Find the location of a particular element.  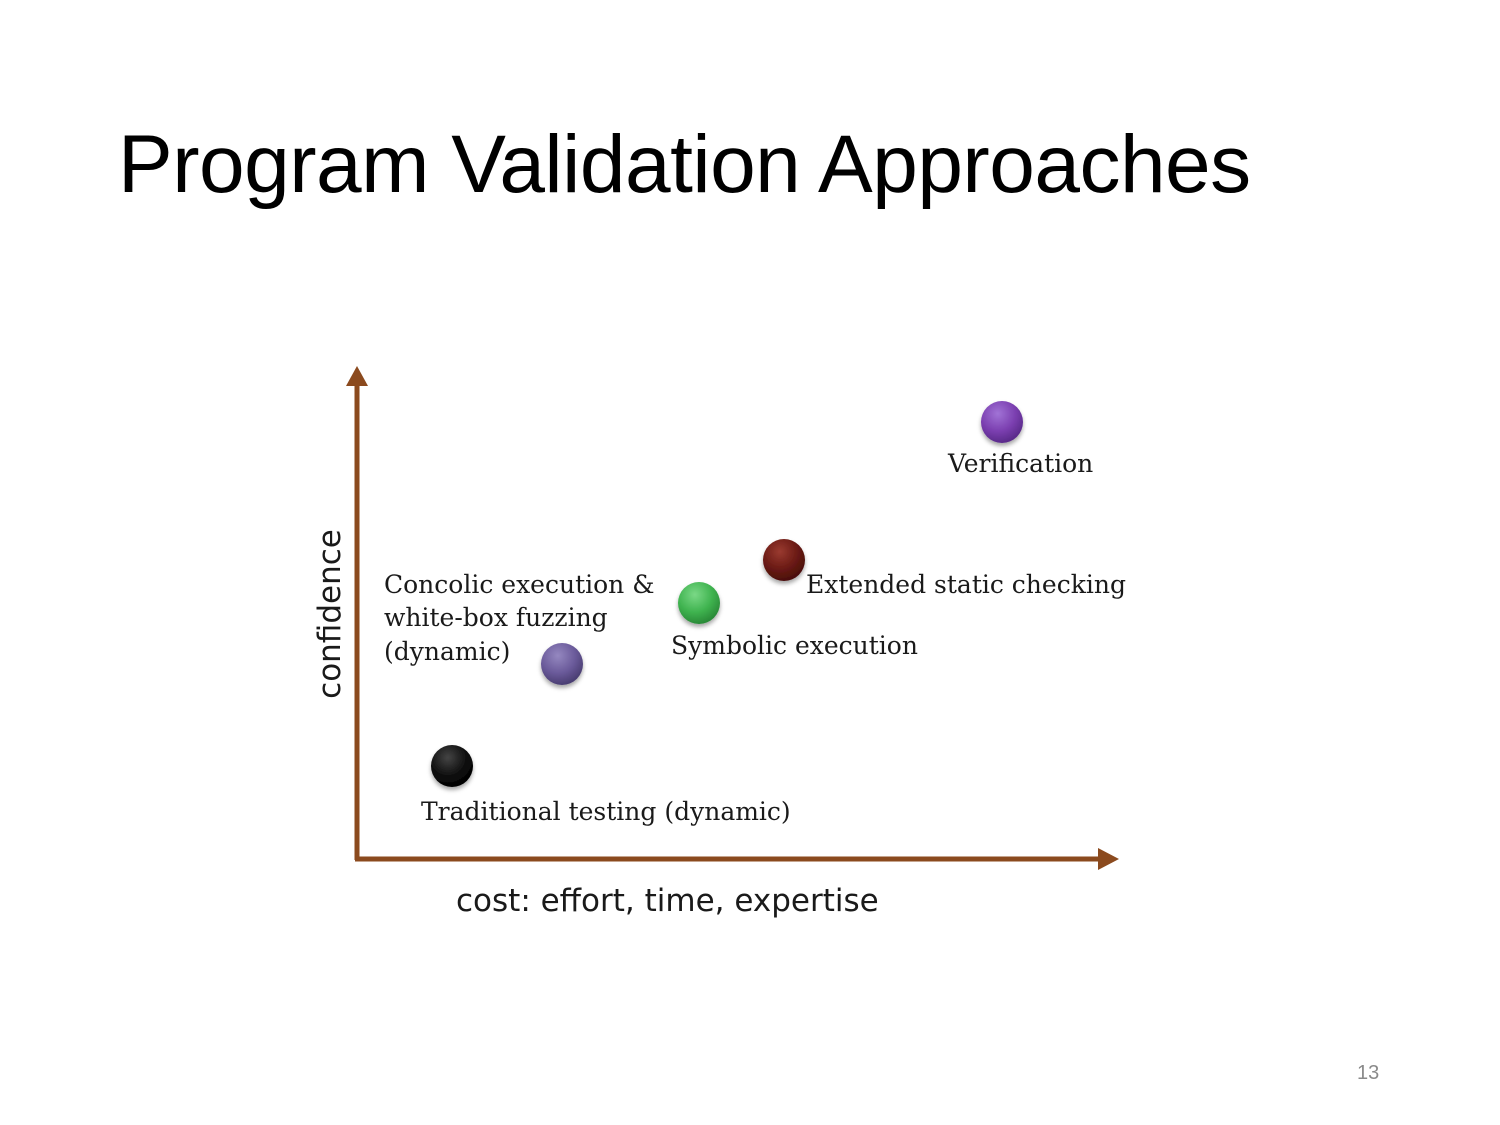

slide-title: Program Validation Approaches is located at coordinates (684, 164).